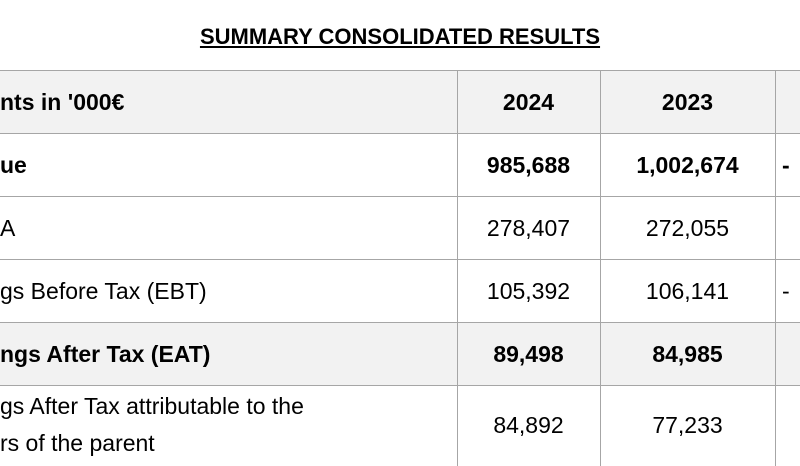  Describe the element at coordinates (105, 354) in the screenshot. I see `row-label: ngs After Tax (EAT)` at that location.